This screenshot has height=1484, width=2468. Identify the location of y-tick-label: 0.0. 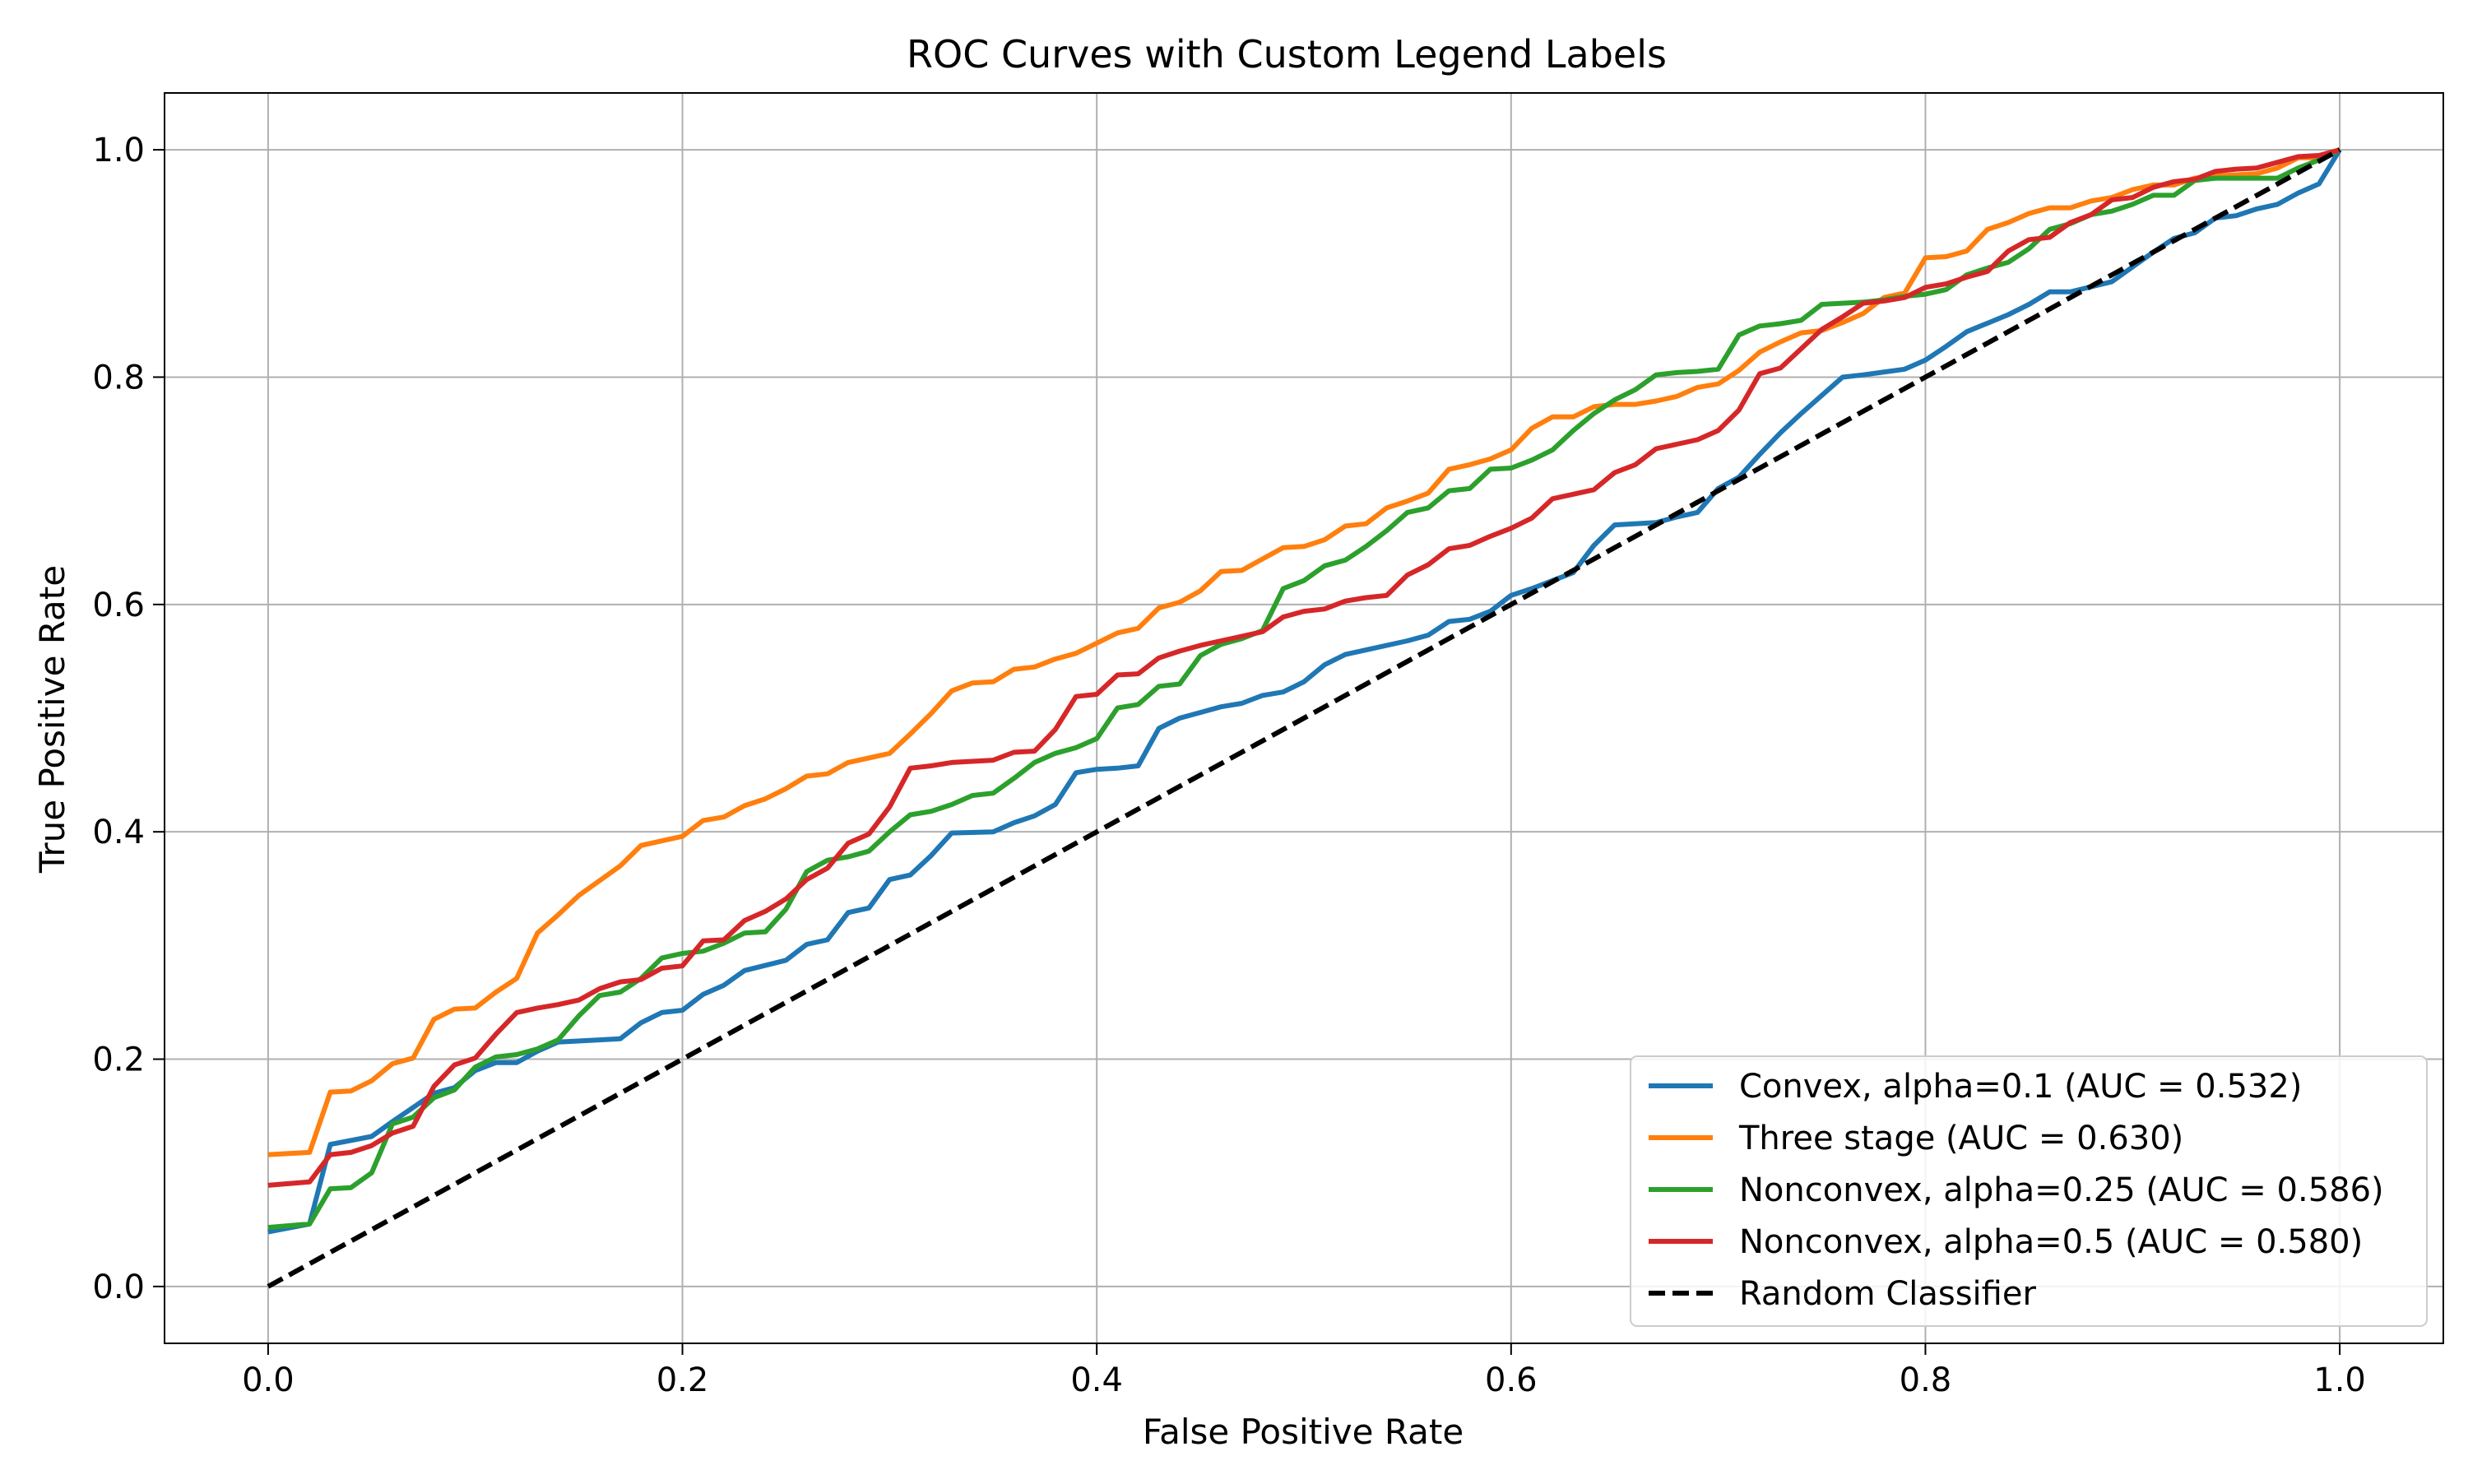
(118, 1287).